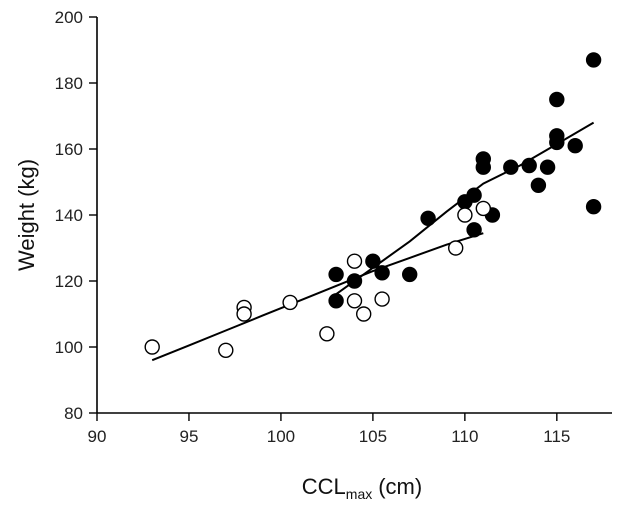 The width and height of the screenshot is (627, 507). What do you see at coordinates (464, 436) in the screenshot?
I see `x-tick-label: 110` at bounding box center [464, 436].